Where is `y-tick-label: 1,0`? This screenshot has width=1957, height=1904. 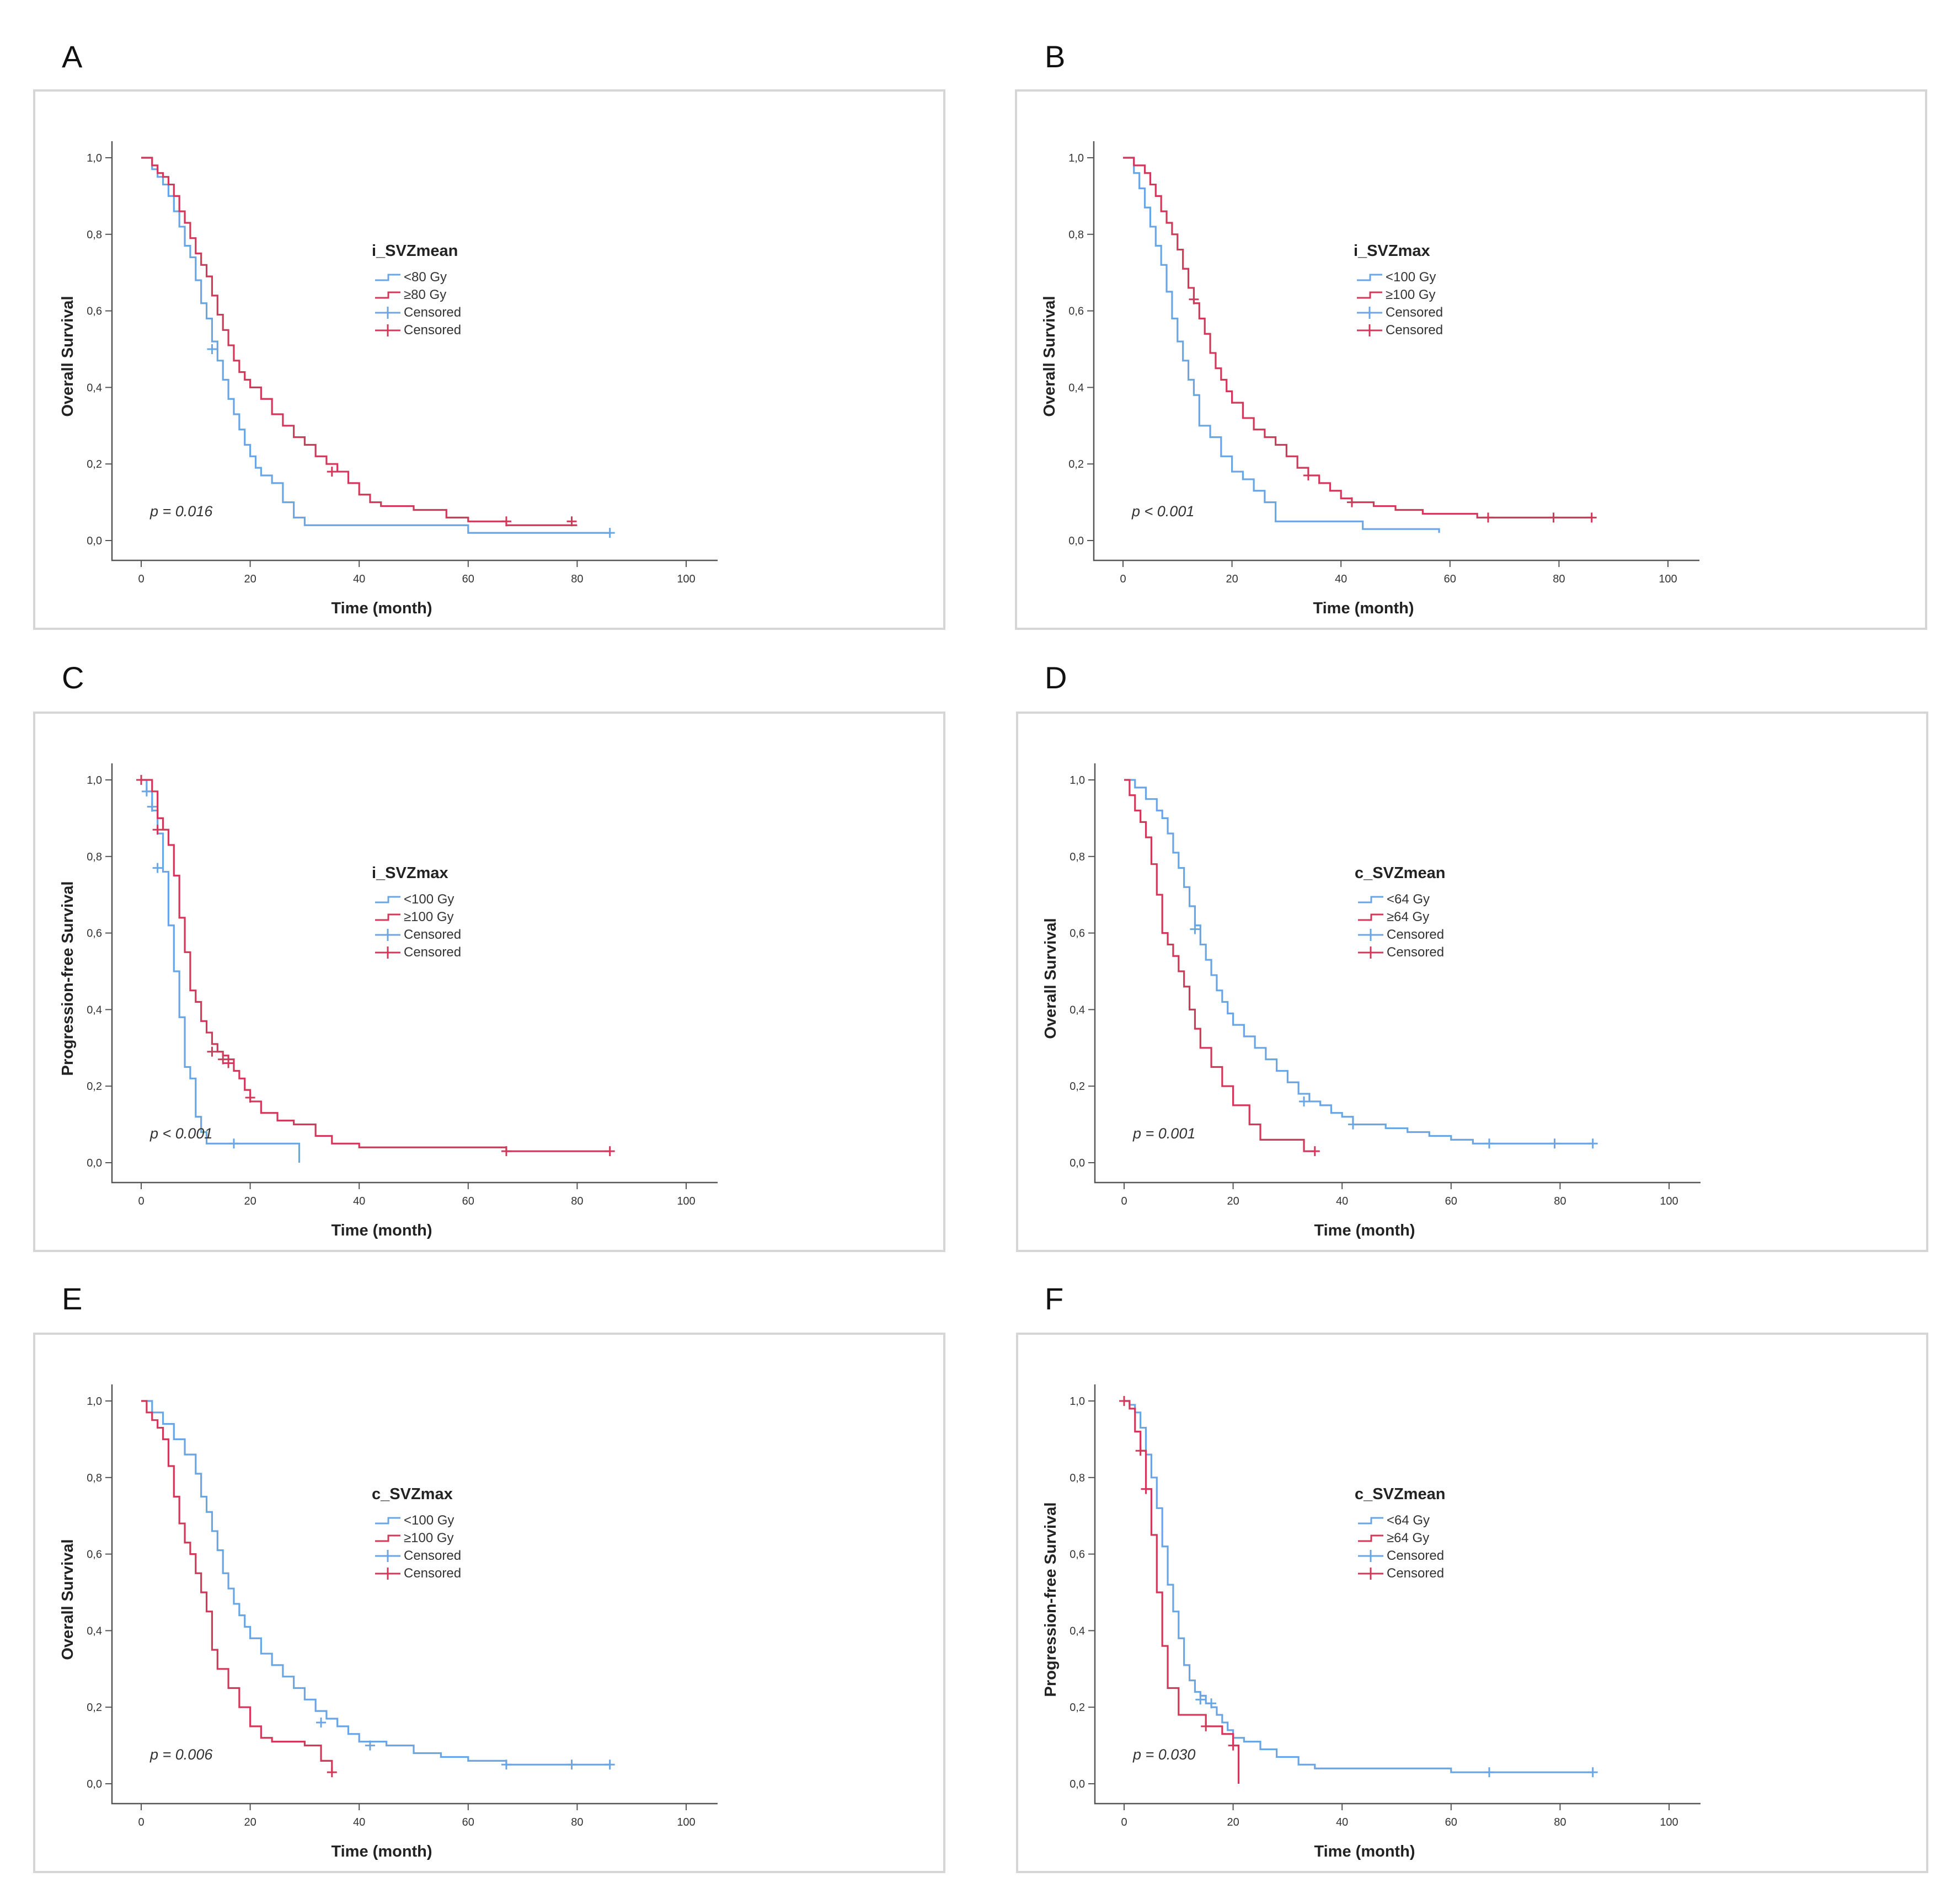
y-tick-label: 1,0 is located at coordinates (1077, 781).